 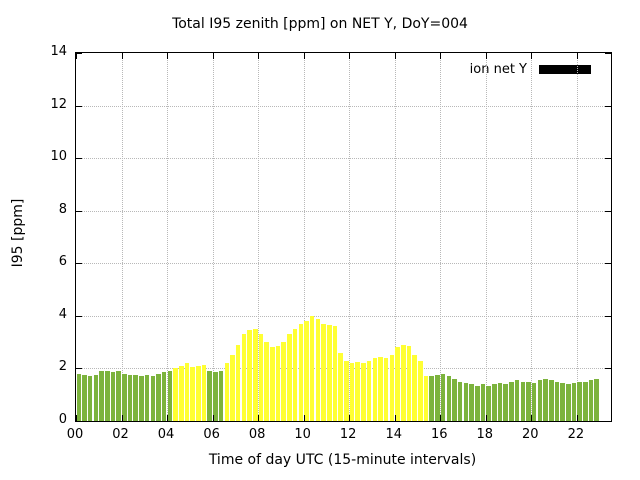 I want to click on y-tick-label: 4, so click(x=62, y=314).